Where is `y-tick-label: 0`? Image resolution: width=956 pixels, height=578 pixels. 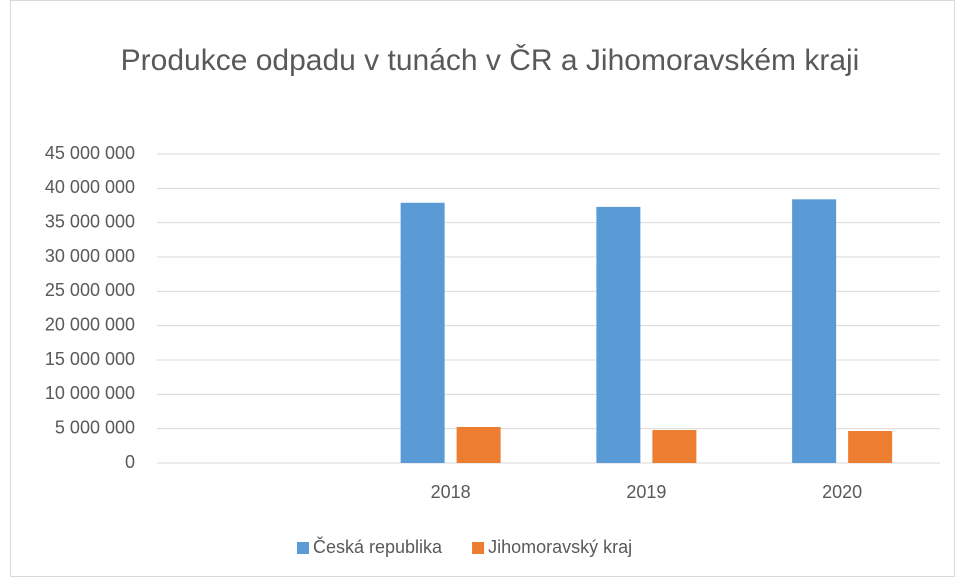
y-tick-label: 0 is located at coordinates (130, 462).